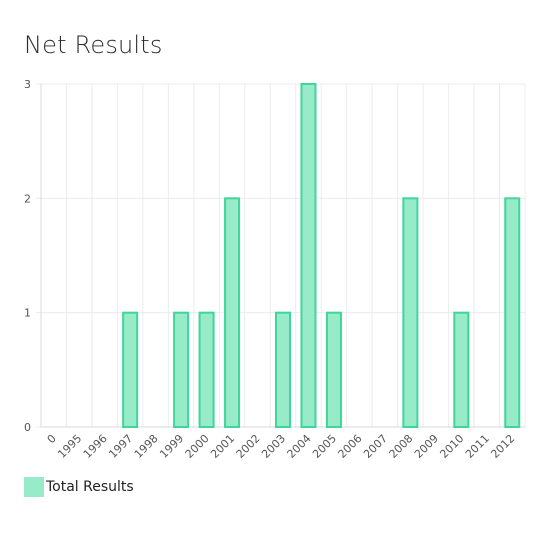 The width and height of the screenshot is (550, 550). What do you see at coordinates (34, 487) in the screenshot?
I see `legend-swatch` at bounding box center [34, 487].